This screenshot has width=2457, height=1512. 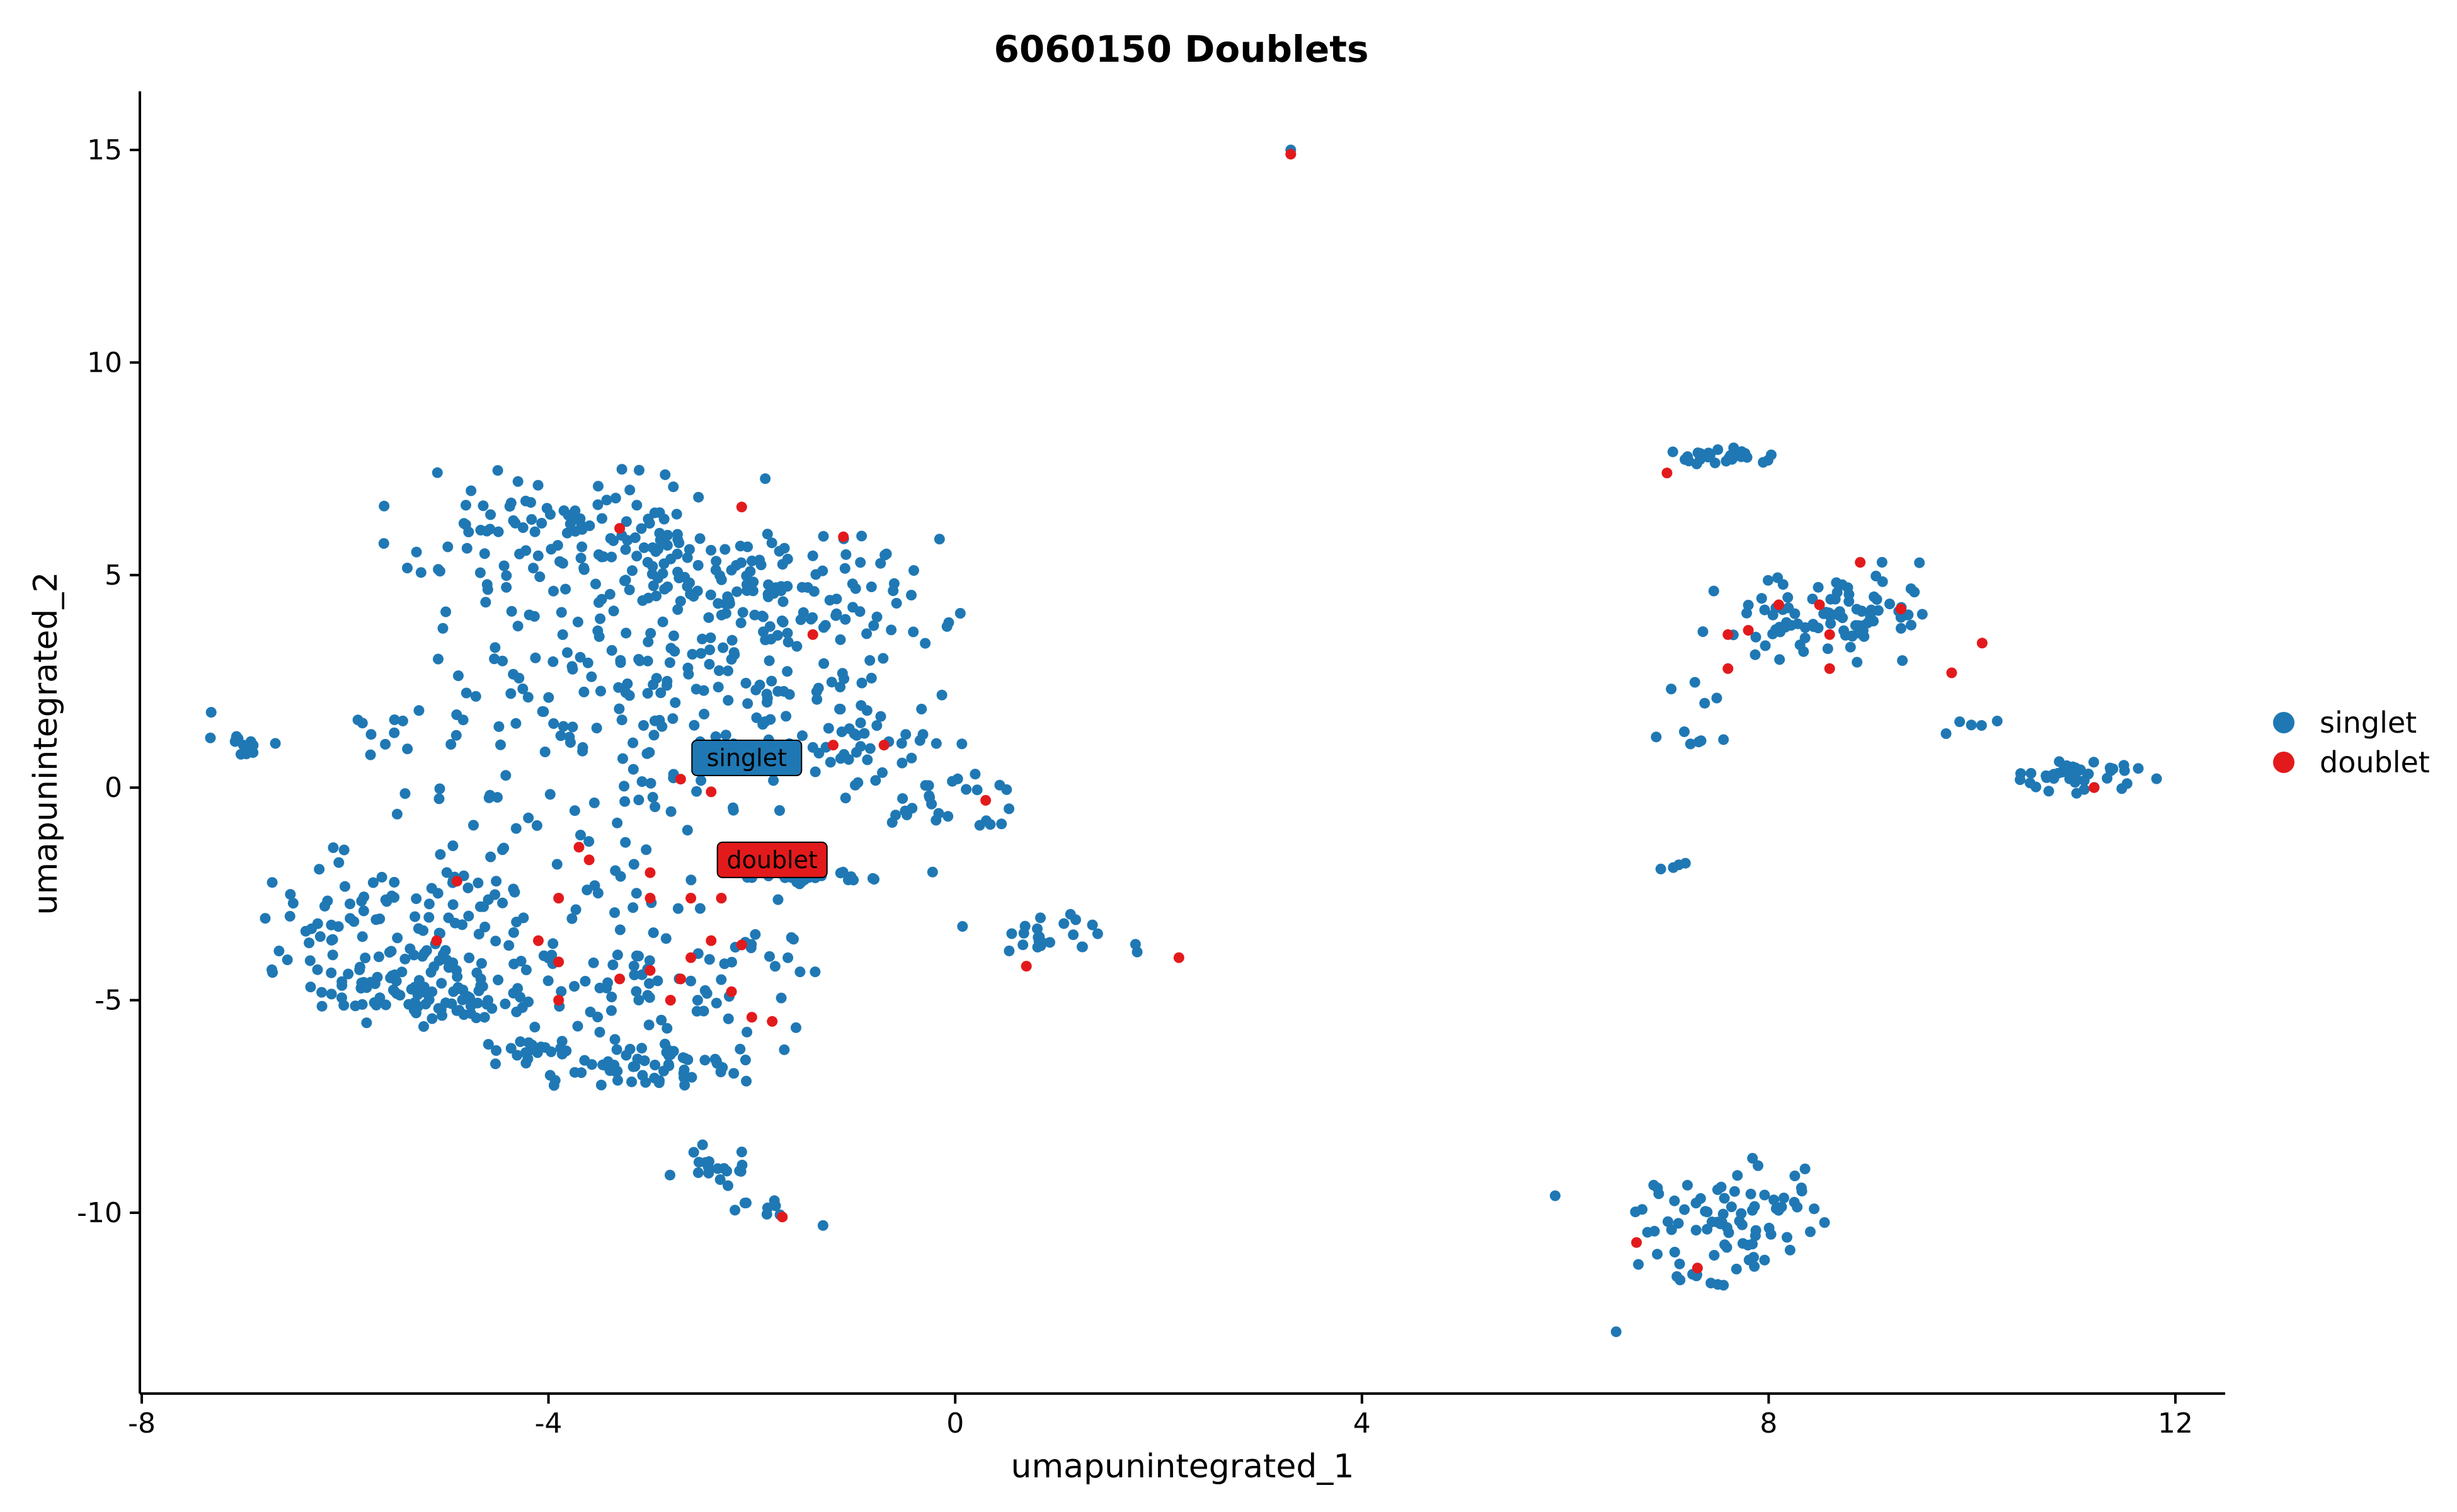 I want to click on annotation-singlet: singlet, so click(x=747, y=758).